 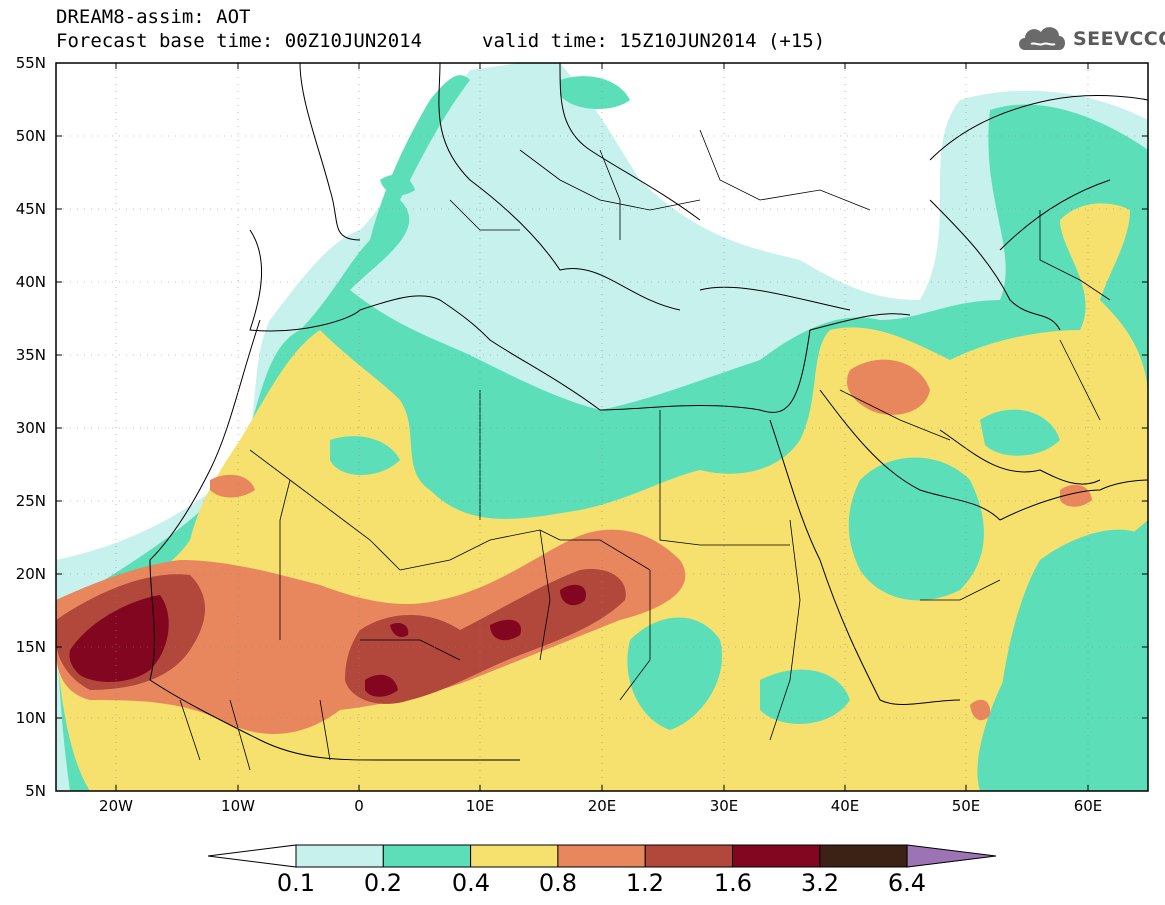 What do you see at coordinates (602, 806) in the screenshot?
I see `lon-label: 20E` at bounding box center [602, 806].